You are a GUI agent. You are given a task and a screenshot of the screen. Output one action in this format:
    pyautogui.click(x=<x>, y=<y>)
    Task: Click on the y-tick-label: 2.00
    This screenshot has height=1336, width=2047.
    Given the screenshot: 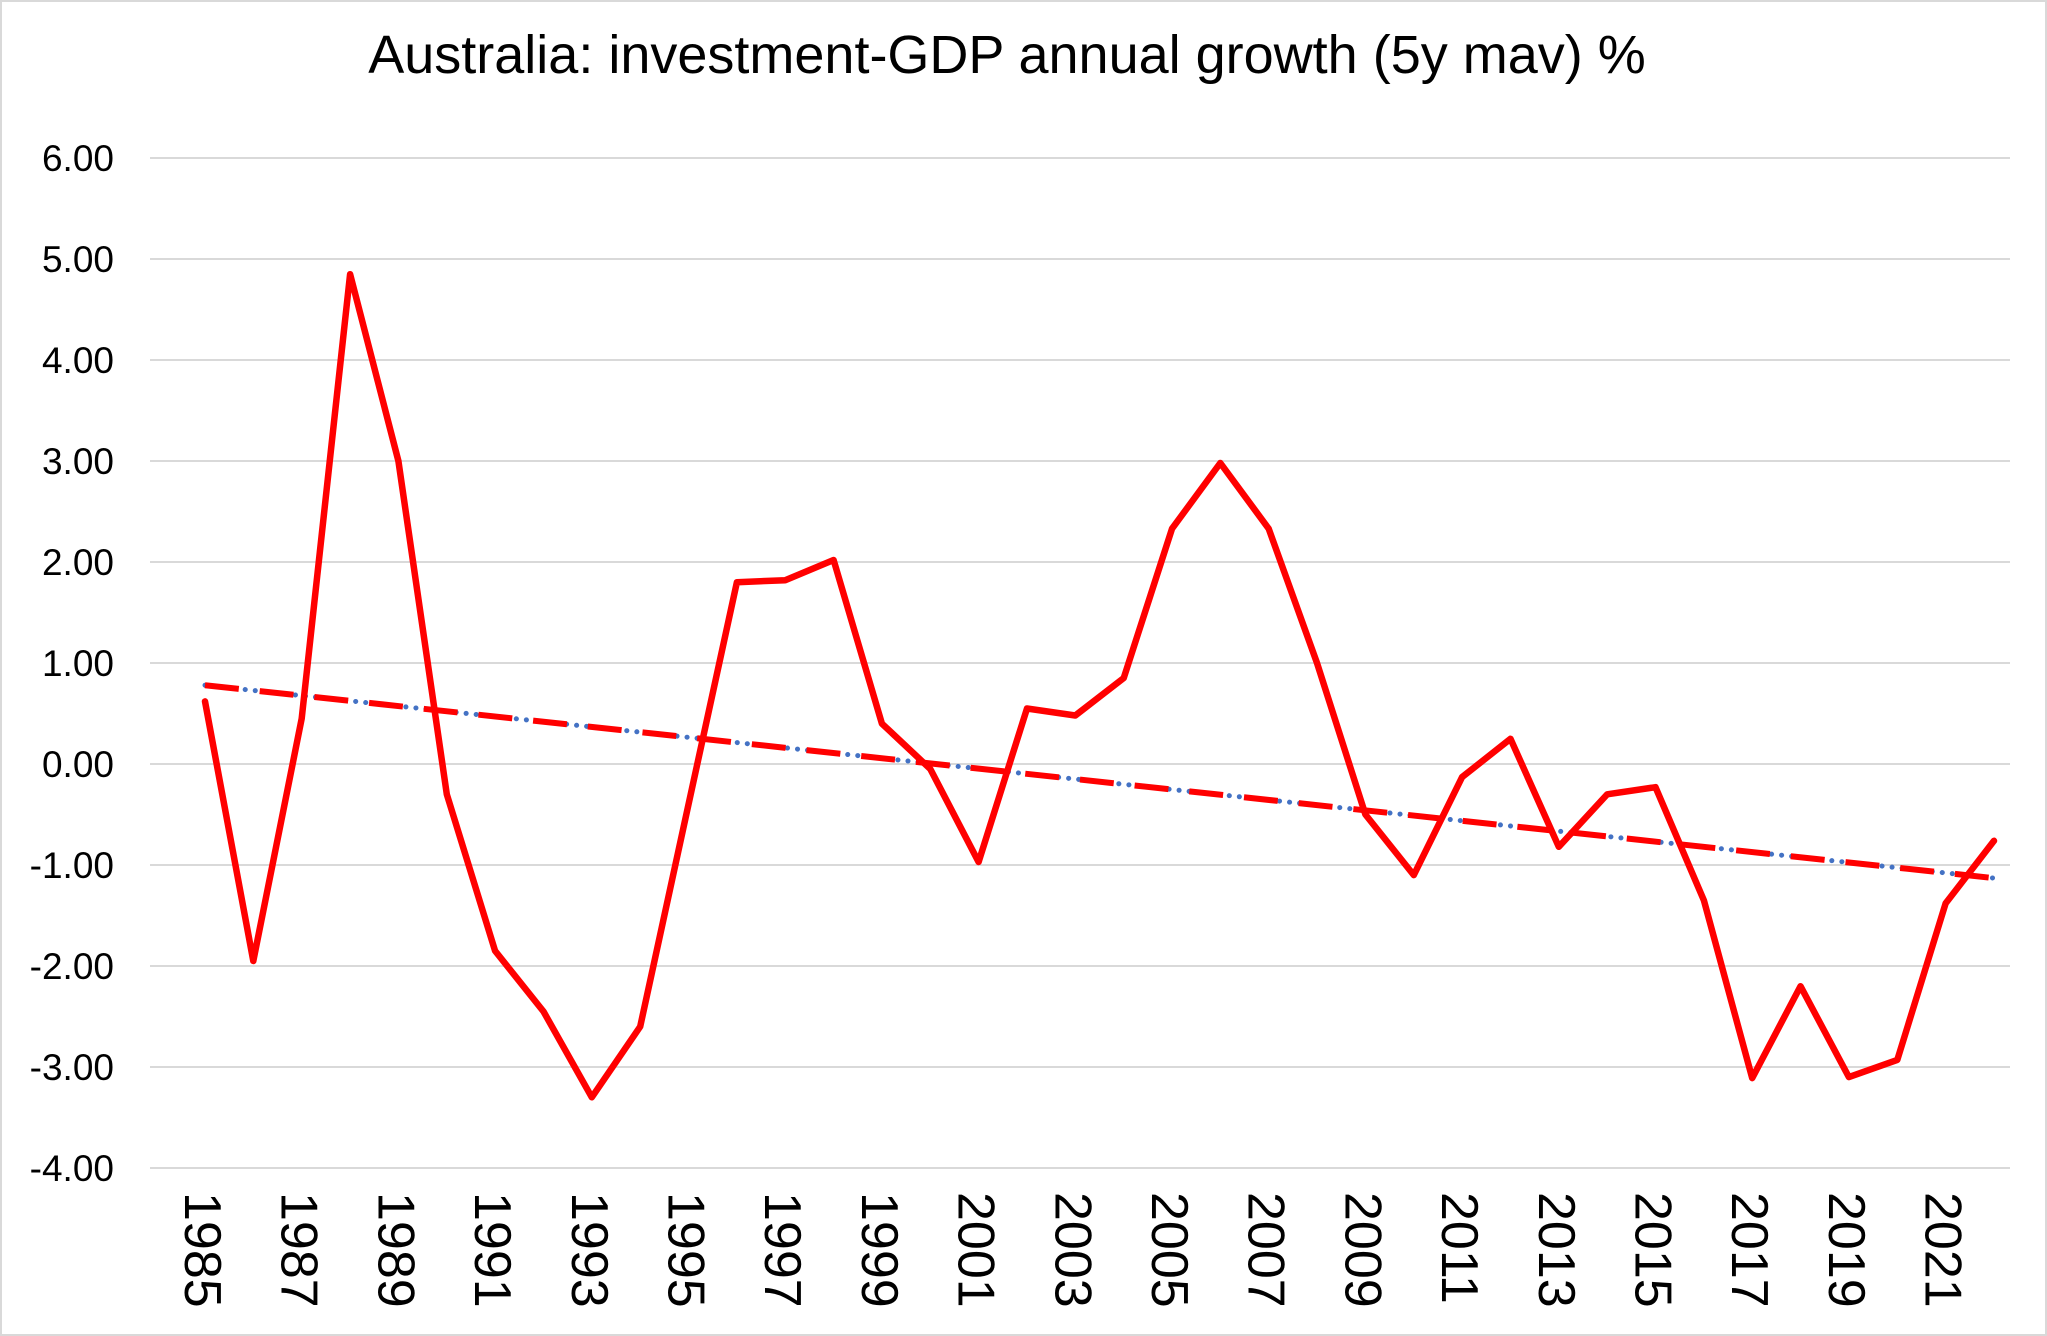 What is the action you would take?
    pyautogui.click(x=78, y=562)
    